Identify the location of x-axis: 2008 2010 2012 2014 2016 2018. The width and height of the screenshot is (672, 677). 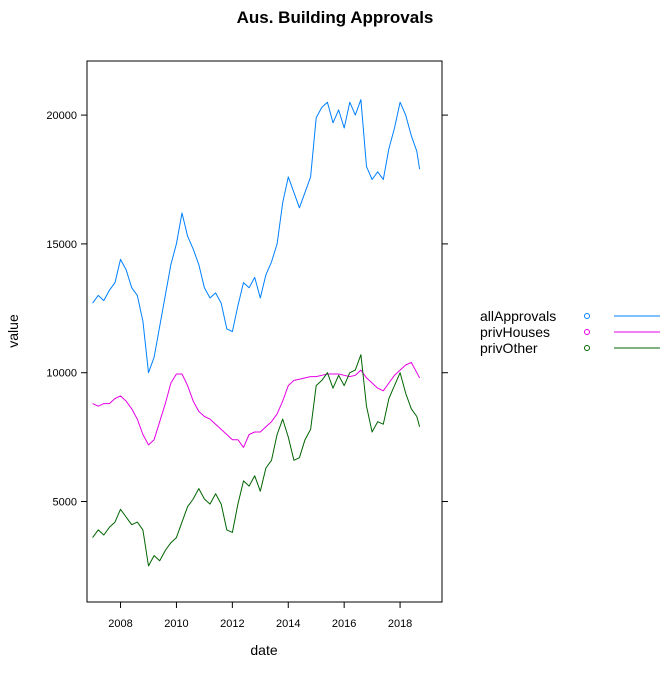
(260, 616).